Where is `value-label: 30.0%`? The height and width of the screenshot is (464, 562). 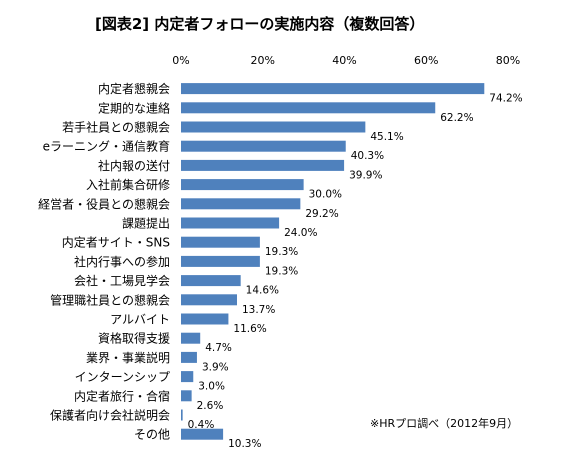 value-label: 30.0% is located at coordinates (325, 195).